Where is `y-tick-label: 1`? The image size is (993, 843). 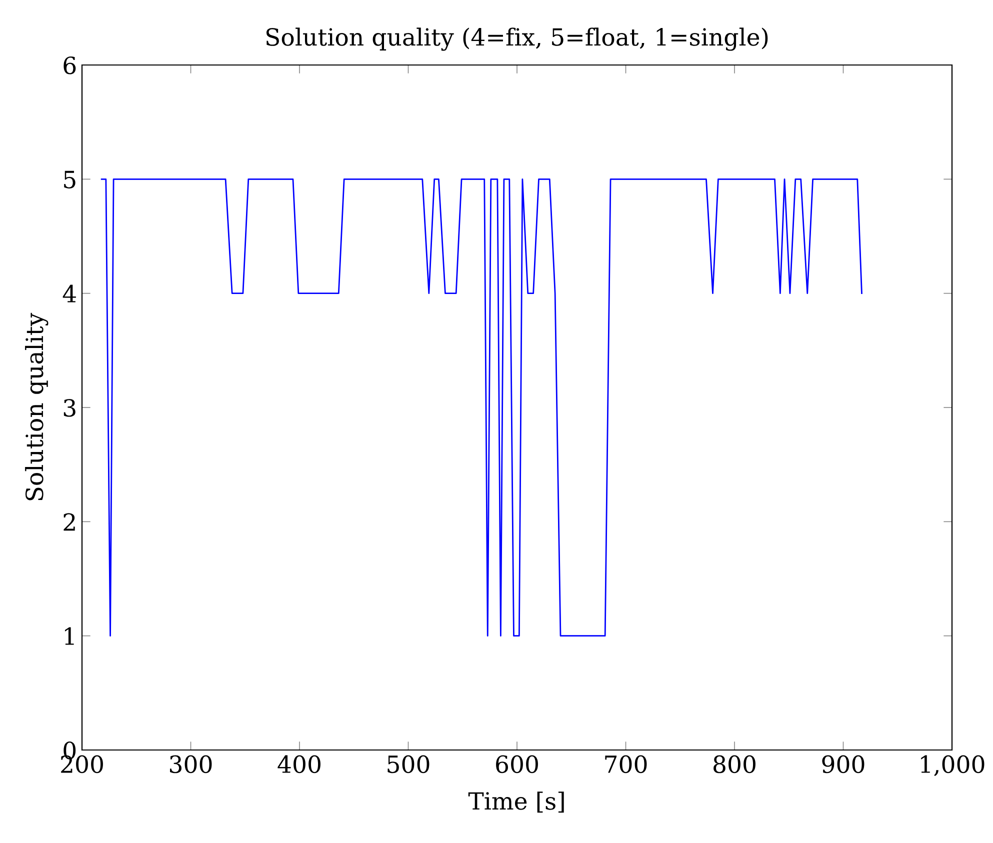 y-tick-label: 1 is located at coordinates (69, 636).